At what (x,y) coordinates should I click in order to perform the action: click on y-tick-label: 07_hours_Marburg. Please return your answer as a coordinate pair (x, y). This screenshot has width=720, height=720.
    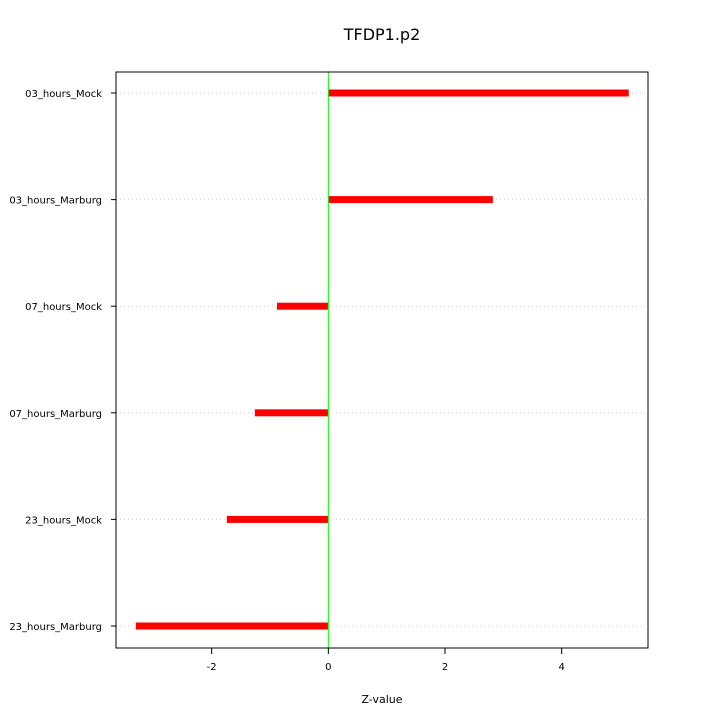
    Looking at the image, I should click on (55, 414).